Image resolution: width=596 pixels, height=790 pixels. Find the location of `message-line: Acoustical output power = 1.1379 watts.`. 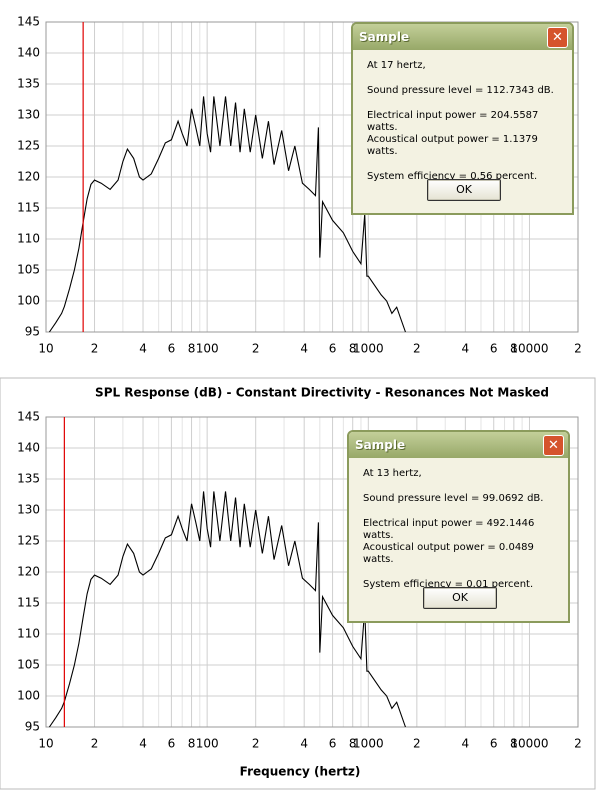

message-line: Acoustical output power = 1.1379 watts. is located at coordinates (452, 145).